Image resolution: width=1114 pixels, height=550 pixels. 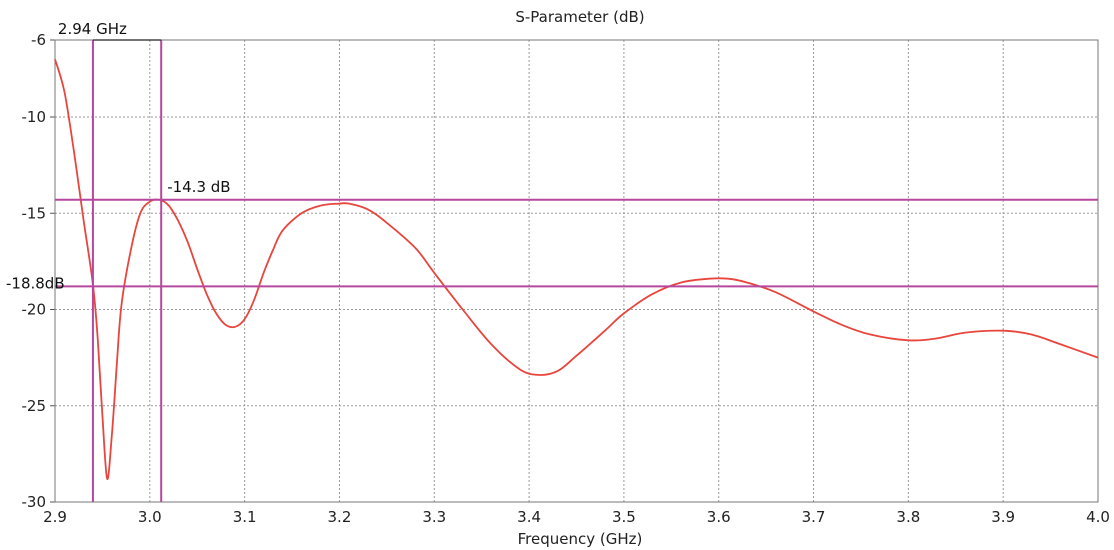 I want to click on y-tick-label: -10, so click(x=34, y=117).